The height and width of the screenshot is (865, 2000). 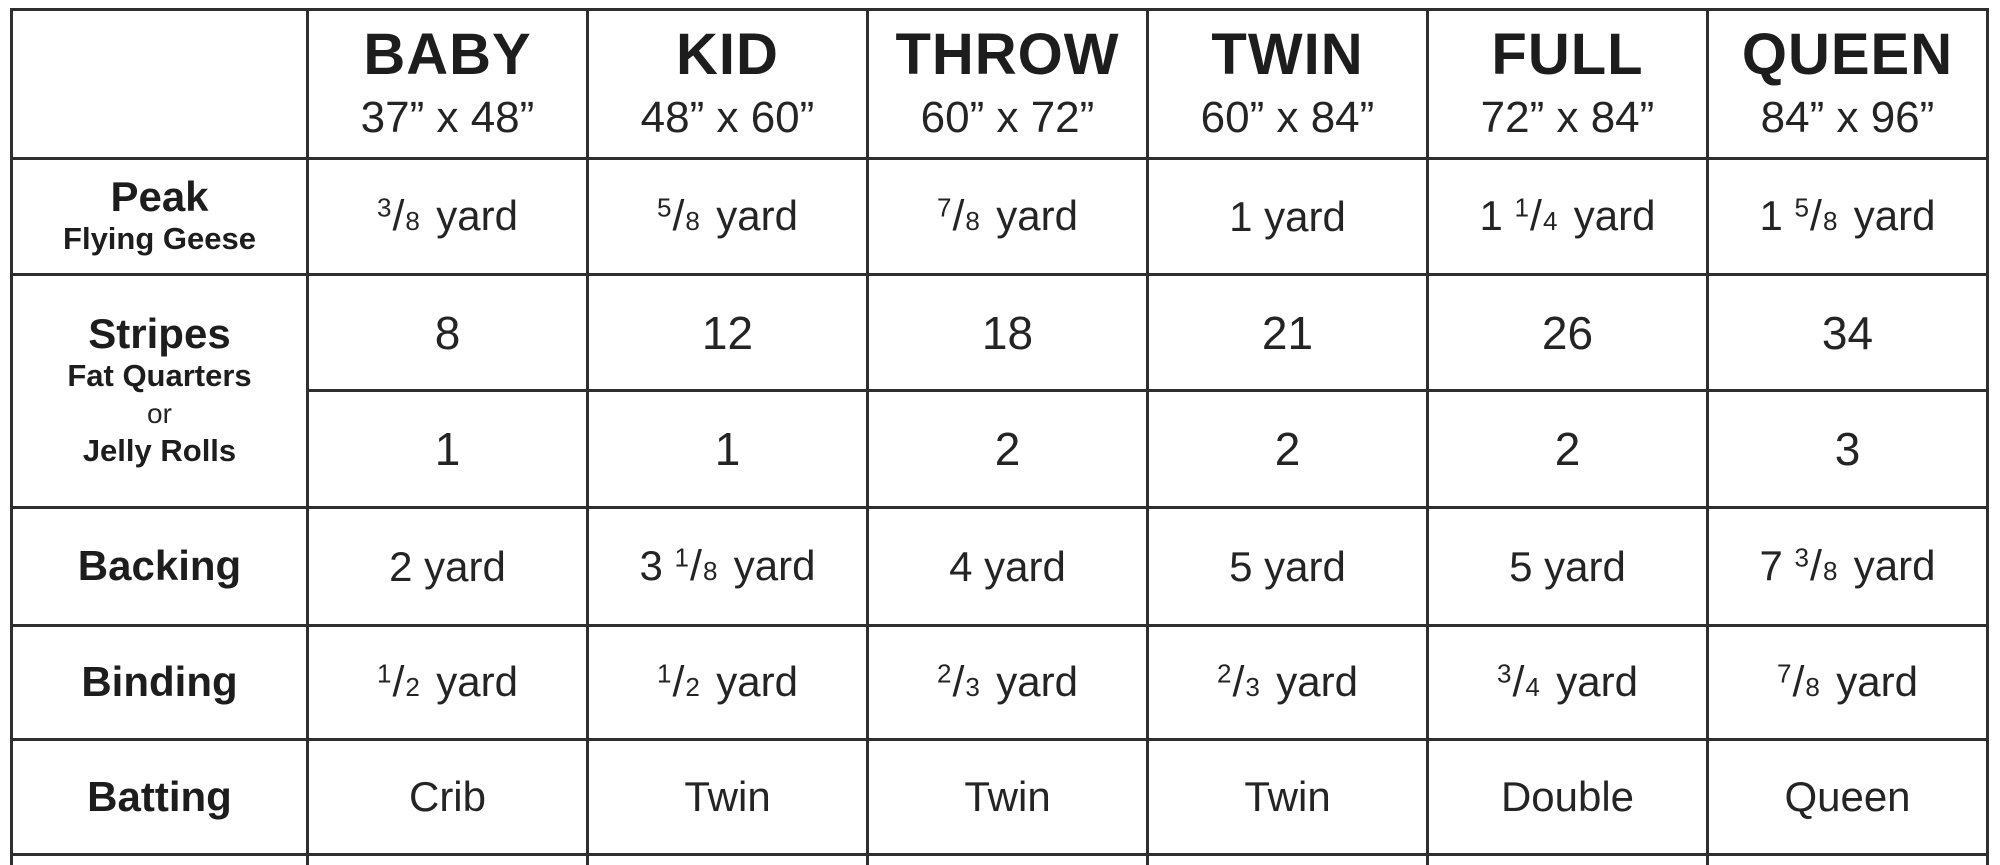 What do you see at coordinates (1847, 216) in the screenshot?
I see `cell-peak-queen: 1 5/8 yard` at bounding box center [1847, 216].